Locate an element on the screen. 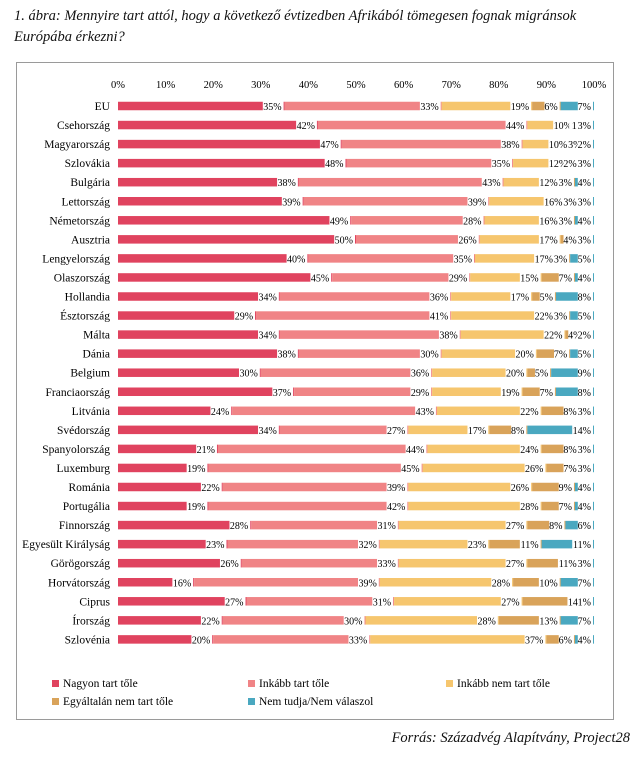 Image resolution: width=644 pixels, height=764 pixels. data-label: 10% is located at coordinates (548, 583).